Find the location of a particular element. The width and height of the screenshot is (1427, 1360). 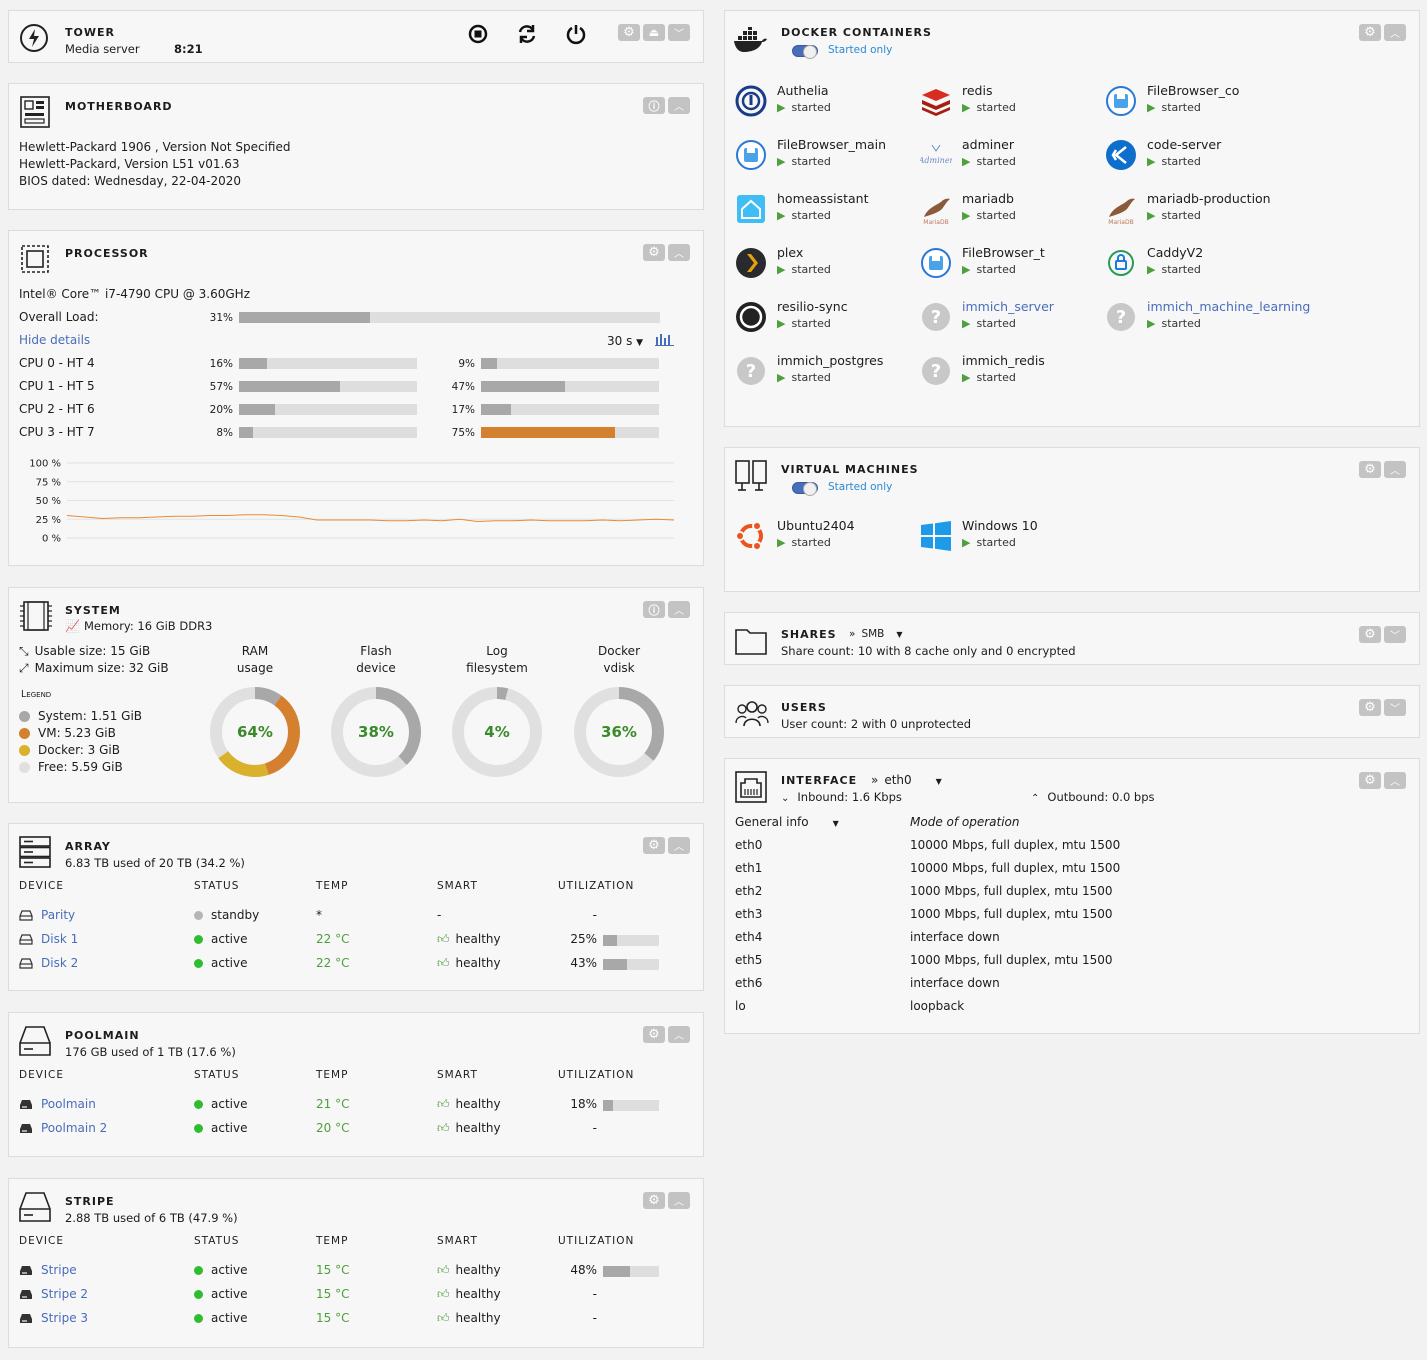

power-icon is located at coordinates (576, 34).